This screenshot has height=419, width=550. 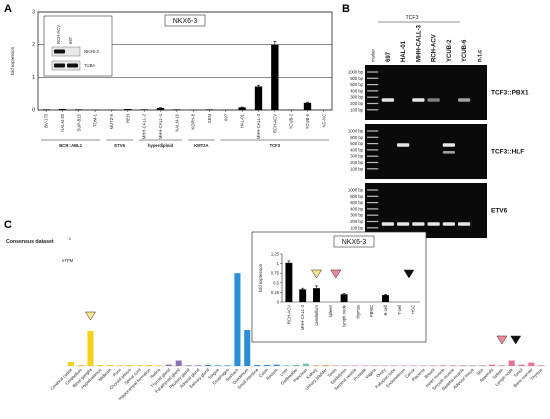 What do you see at coordinates (66, 65) in the screenshot?
I see `panel-a-blot-strip` at bounding box center [66, 65].